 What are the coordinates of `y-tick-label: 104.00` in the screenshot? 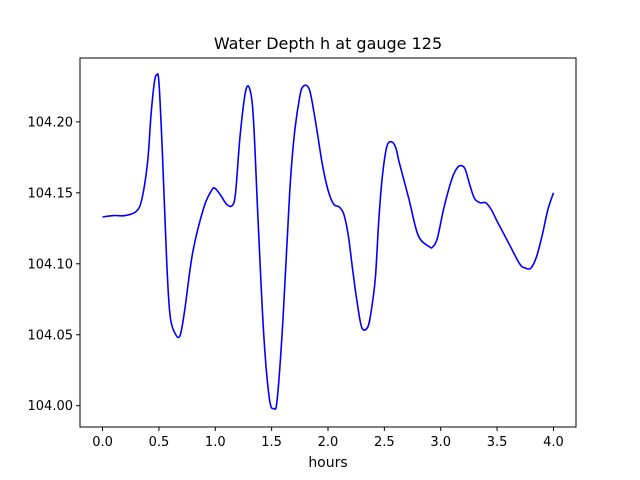 It's located at (51, 406).